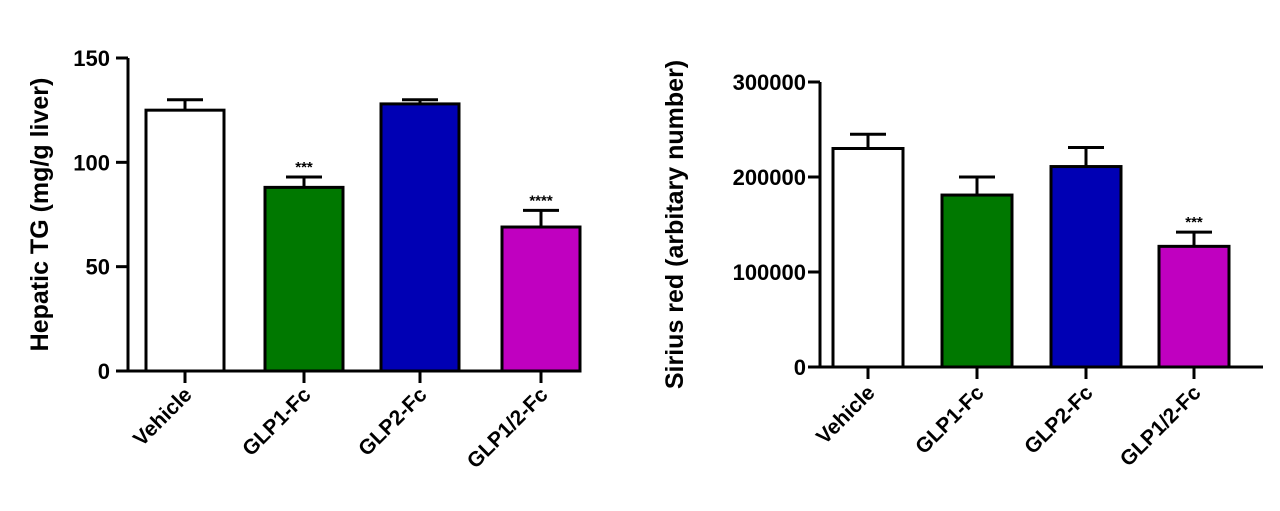  Describe the element at coordinates (769, 177) in the screenshot. I see `right-y-tick-label-2: 200000` at that location.